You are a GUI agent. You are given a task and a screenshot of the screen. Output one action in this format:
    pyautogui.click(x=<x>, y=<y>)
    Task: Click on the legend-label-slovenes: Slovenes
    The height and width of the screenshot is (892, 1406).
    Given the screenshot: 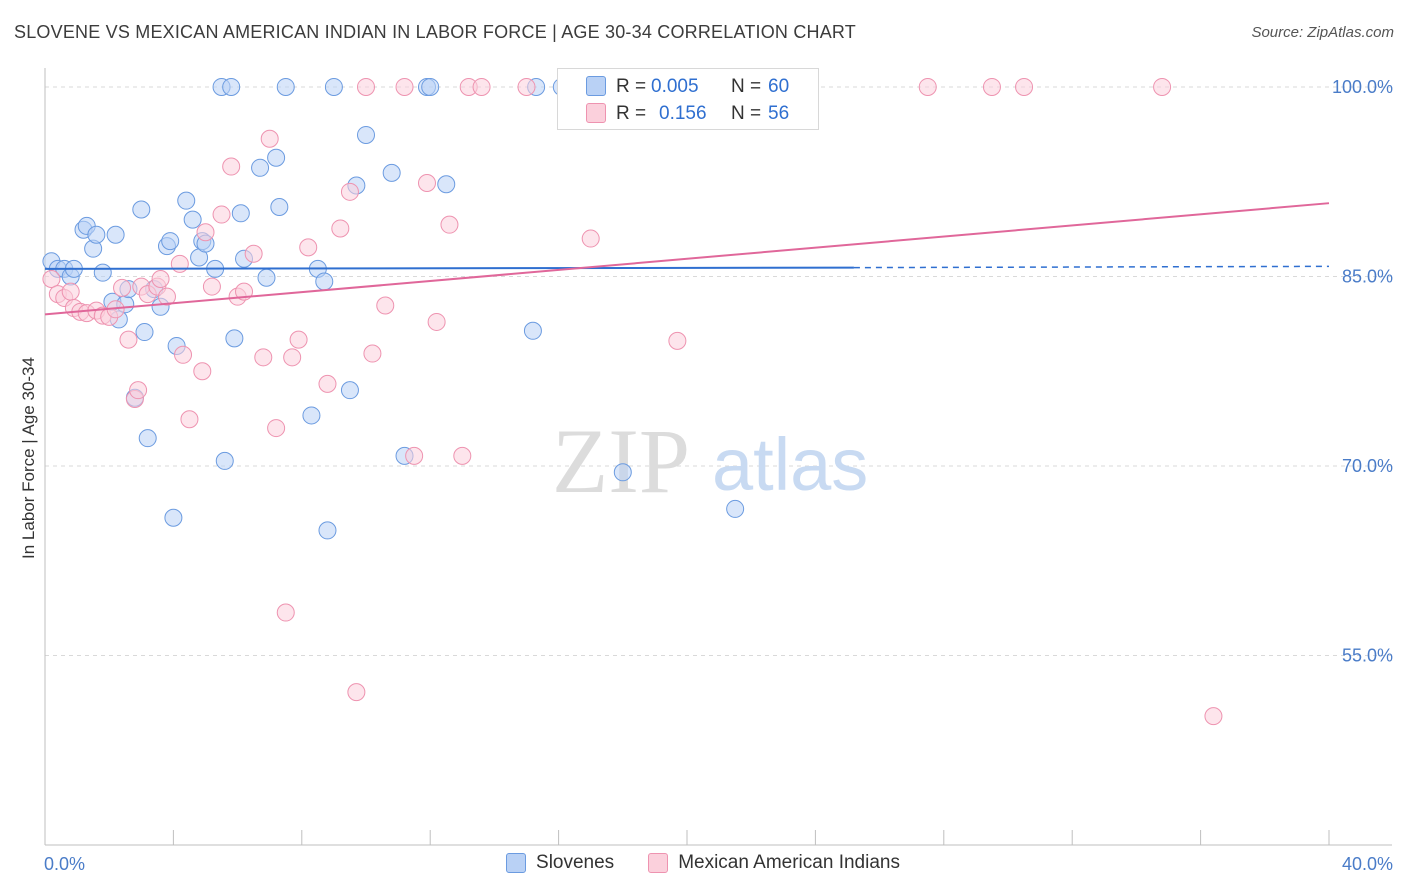 What is the action you would take?
    pyautogui.click(x=575, y=862)
    